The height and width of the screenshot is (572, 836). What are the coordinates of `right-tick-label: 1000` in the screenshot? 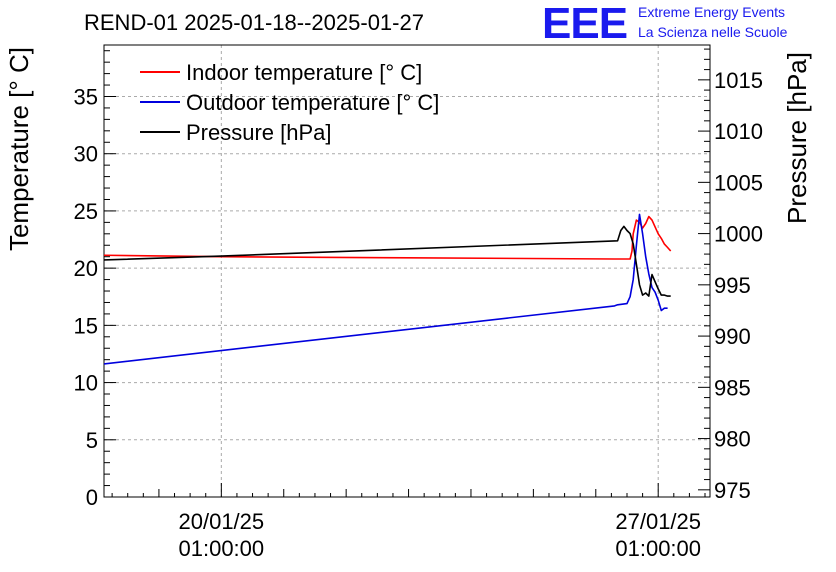 It's located at (738, 234).